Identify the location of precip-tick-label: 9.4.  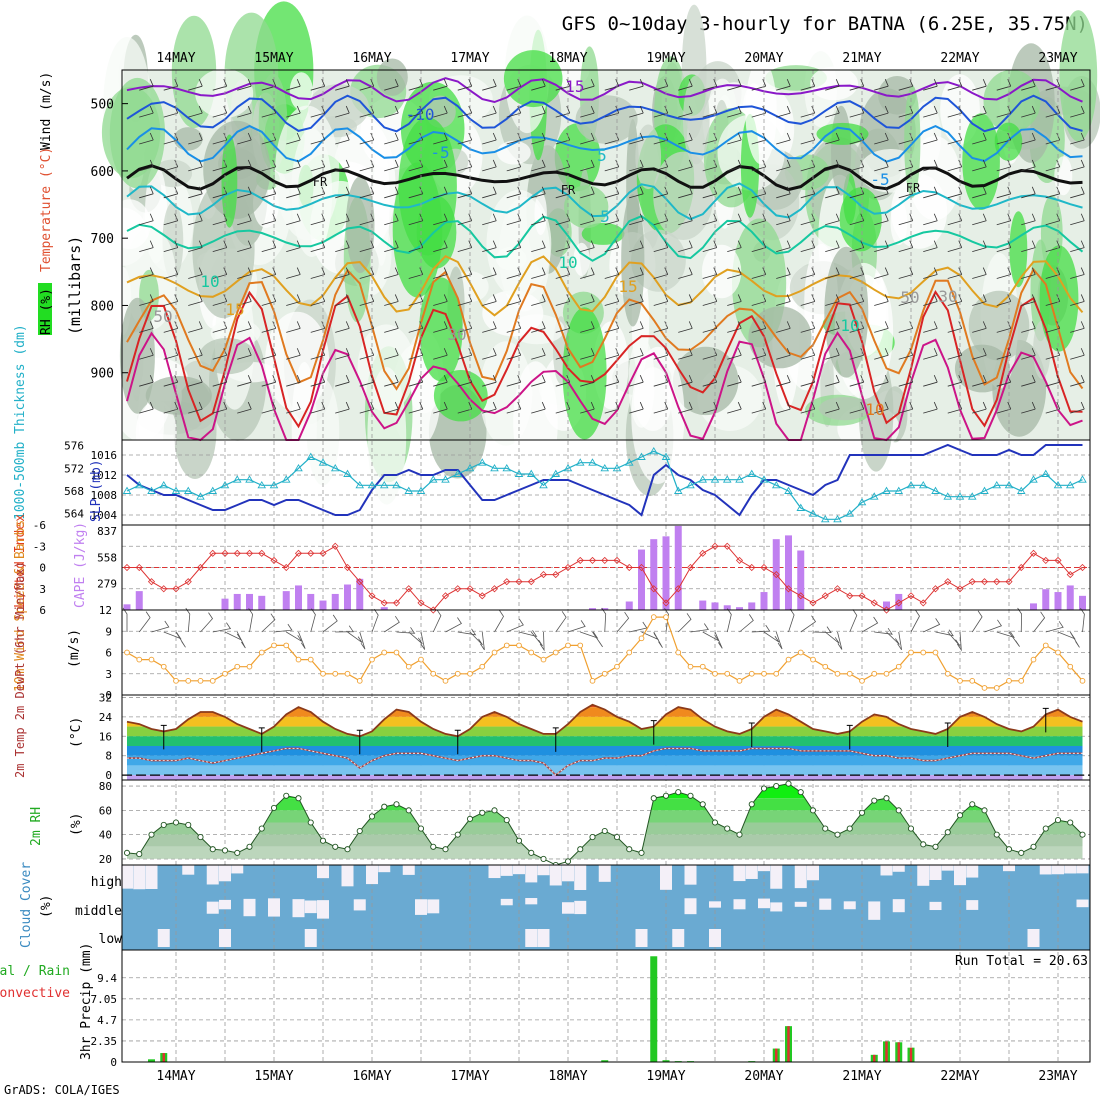
(107, 978).